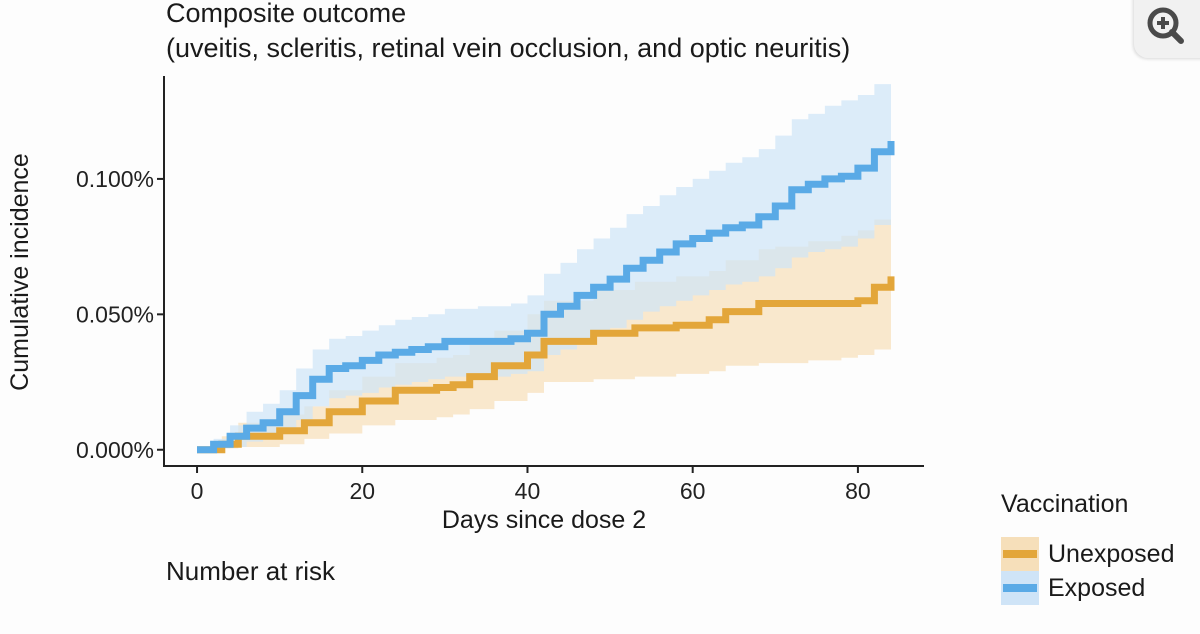 The width and height of the screenshot is (1200, 634). Describe the element at coordinates (1065, 504) in the screenshot. I see `legend-title: Vaccination` at that location.